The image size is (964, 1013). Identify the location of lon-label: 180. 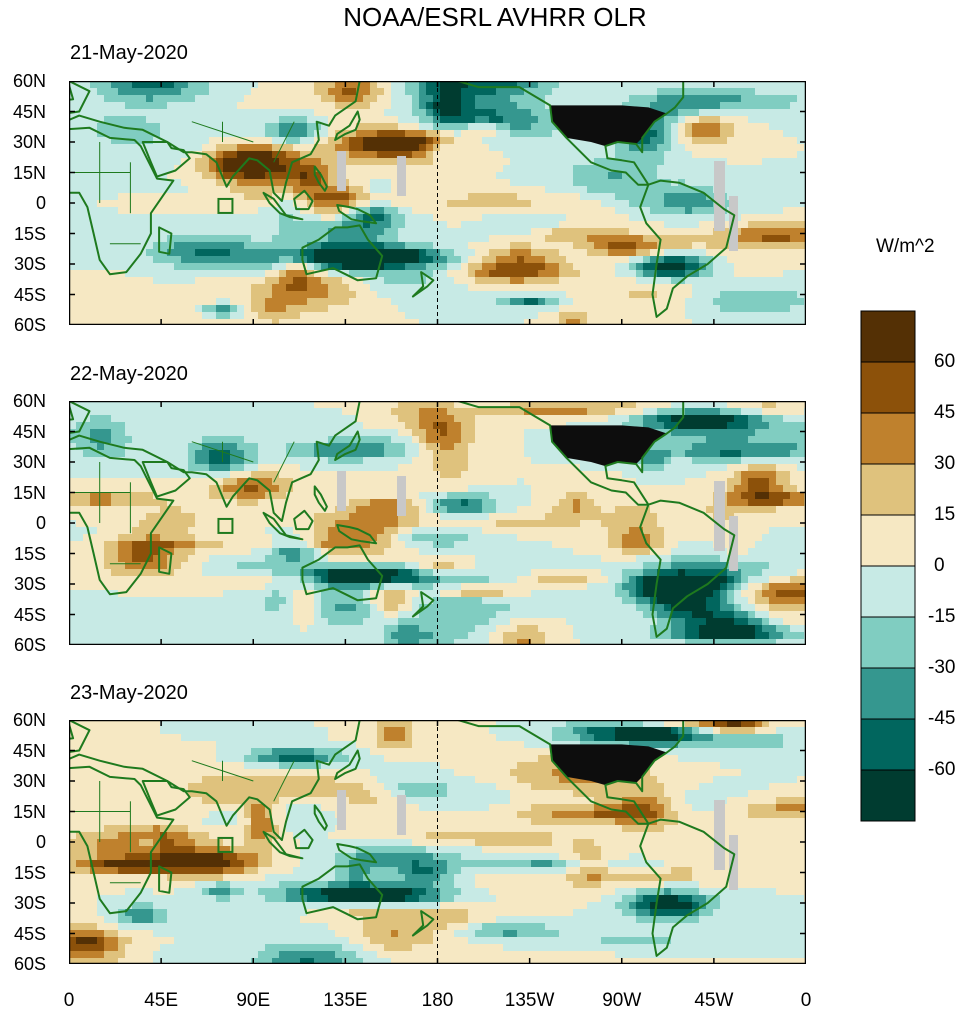
(437, 1000).